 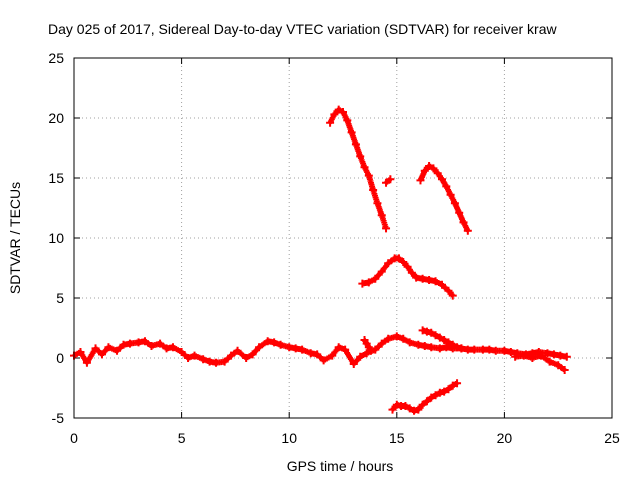 I want to click on series-tail-noise, so click(x=540, y=362).